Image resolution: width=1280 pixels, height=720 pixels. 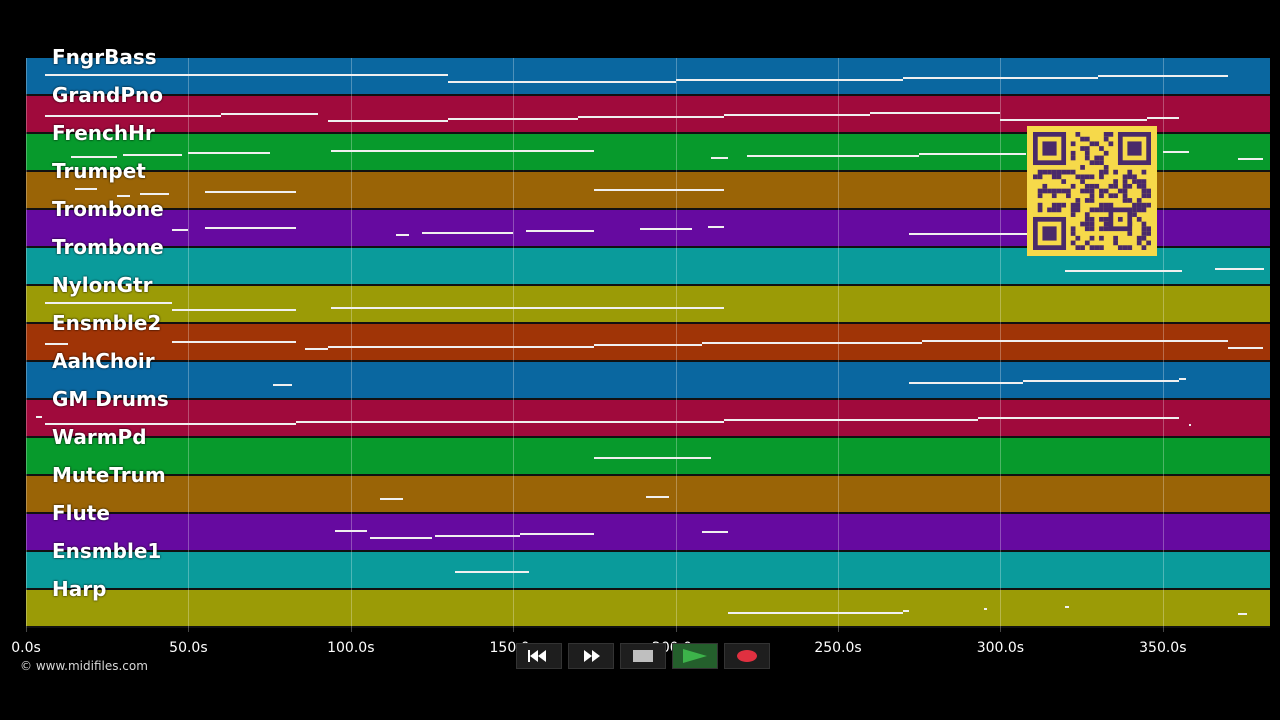 What do you see at coordinates (99, 171) in the screenshot?
I see `track-label: Trumpet` at bounding box center [99, 171].